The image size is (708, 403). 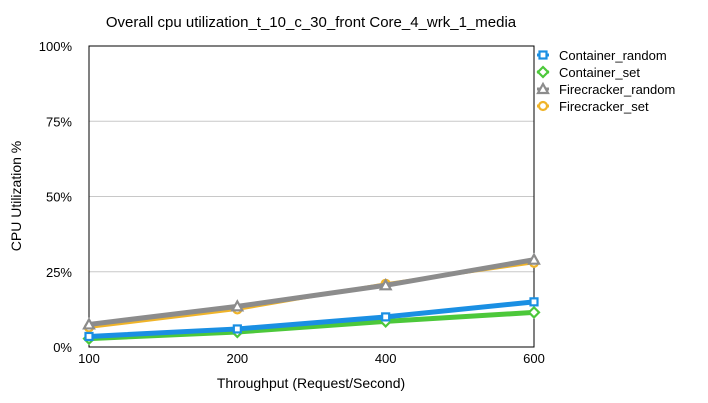 I want to click on y-axis: 0% 25% 50% 75% 100%, so click(x=56, y=197).